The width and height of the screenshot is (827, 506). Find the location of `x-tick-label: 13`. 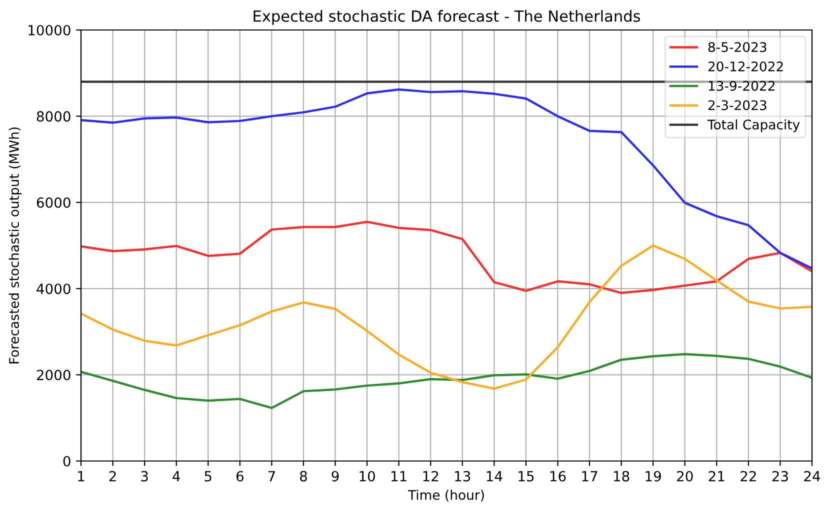

x-tick-label: 13 is located at coordinates (462, 476).